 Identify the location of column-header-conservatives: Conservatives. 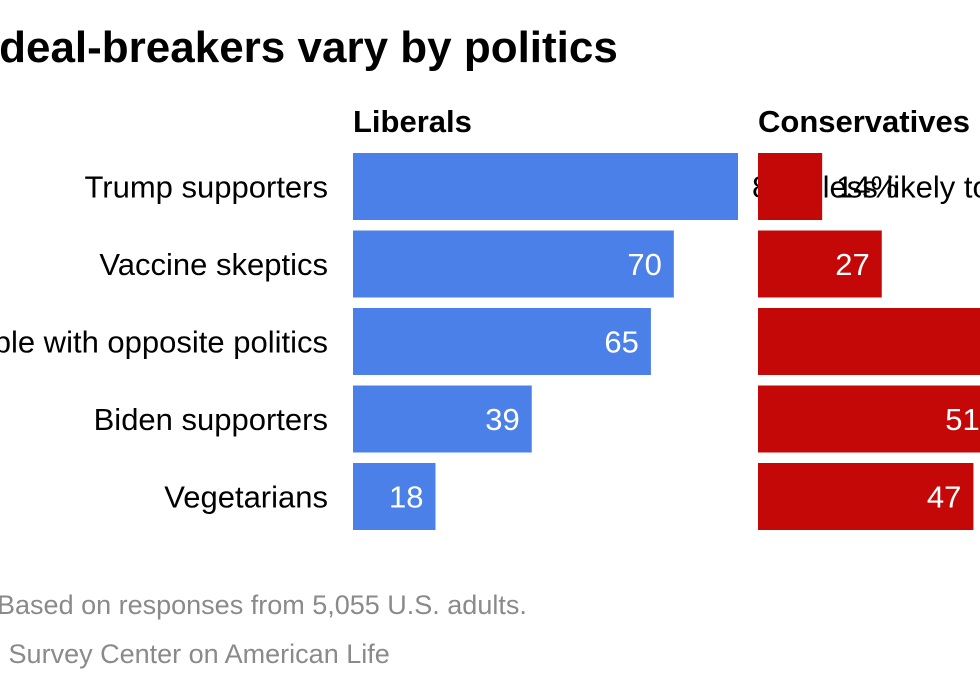
(864, 121).